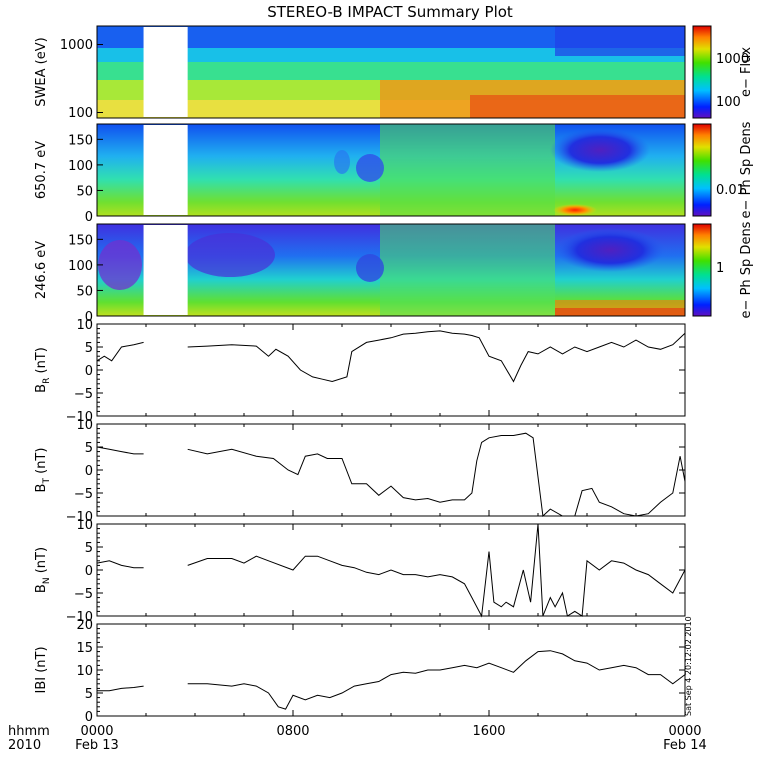 The image size is (780, 780). What do you see at coordinates (702, 170) in the screenshot?
I see `650ev-colorbar` at bounding box center [702, 170].